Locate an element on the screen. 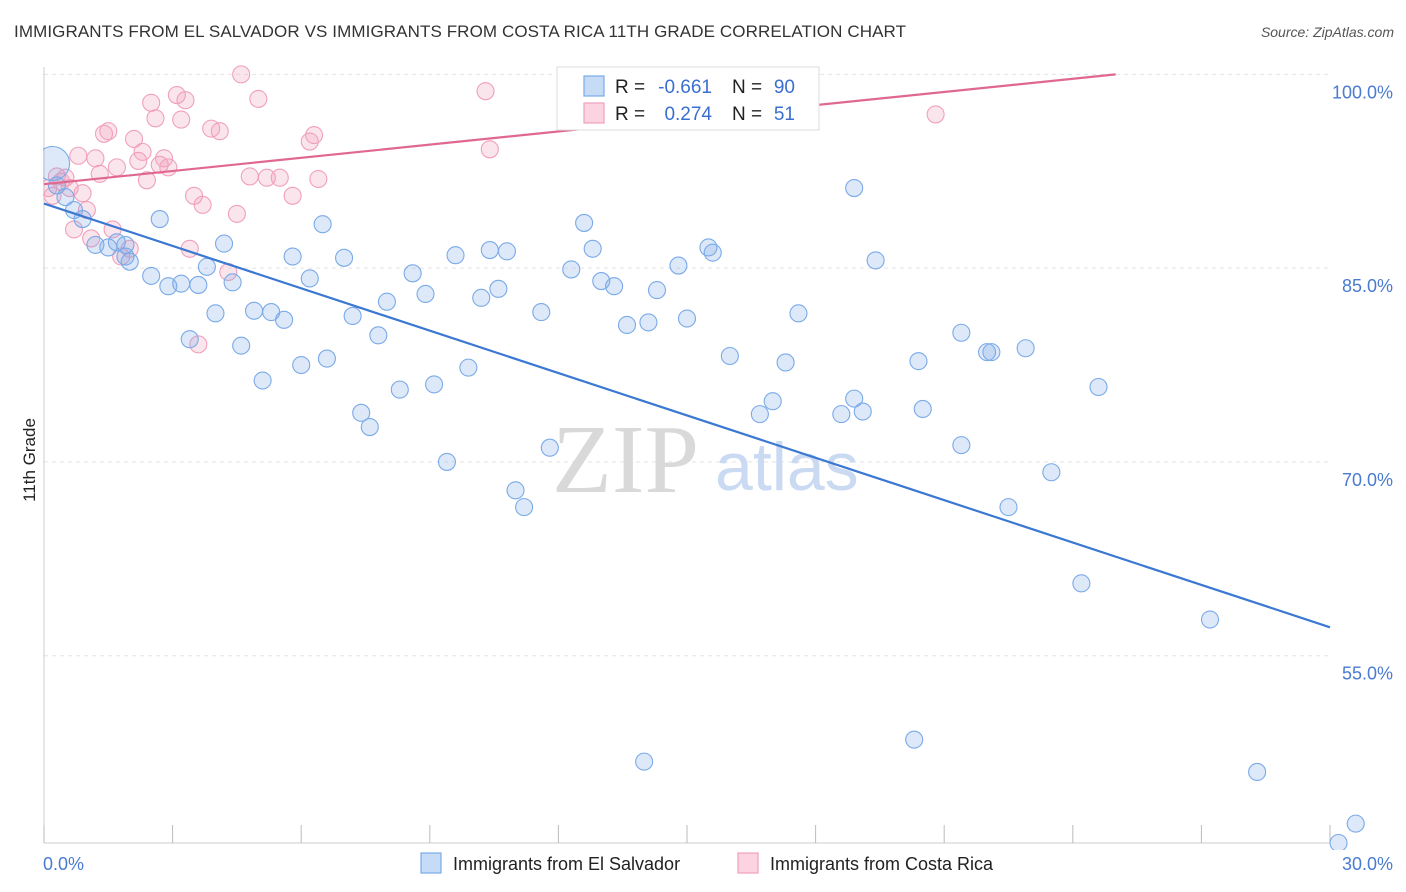 The height and width of the screenshot is (892, 1406). y-tick-label: 100.0% is located at coordinates (1362, 92).